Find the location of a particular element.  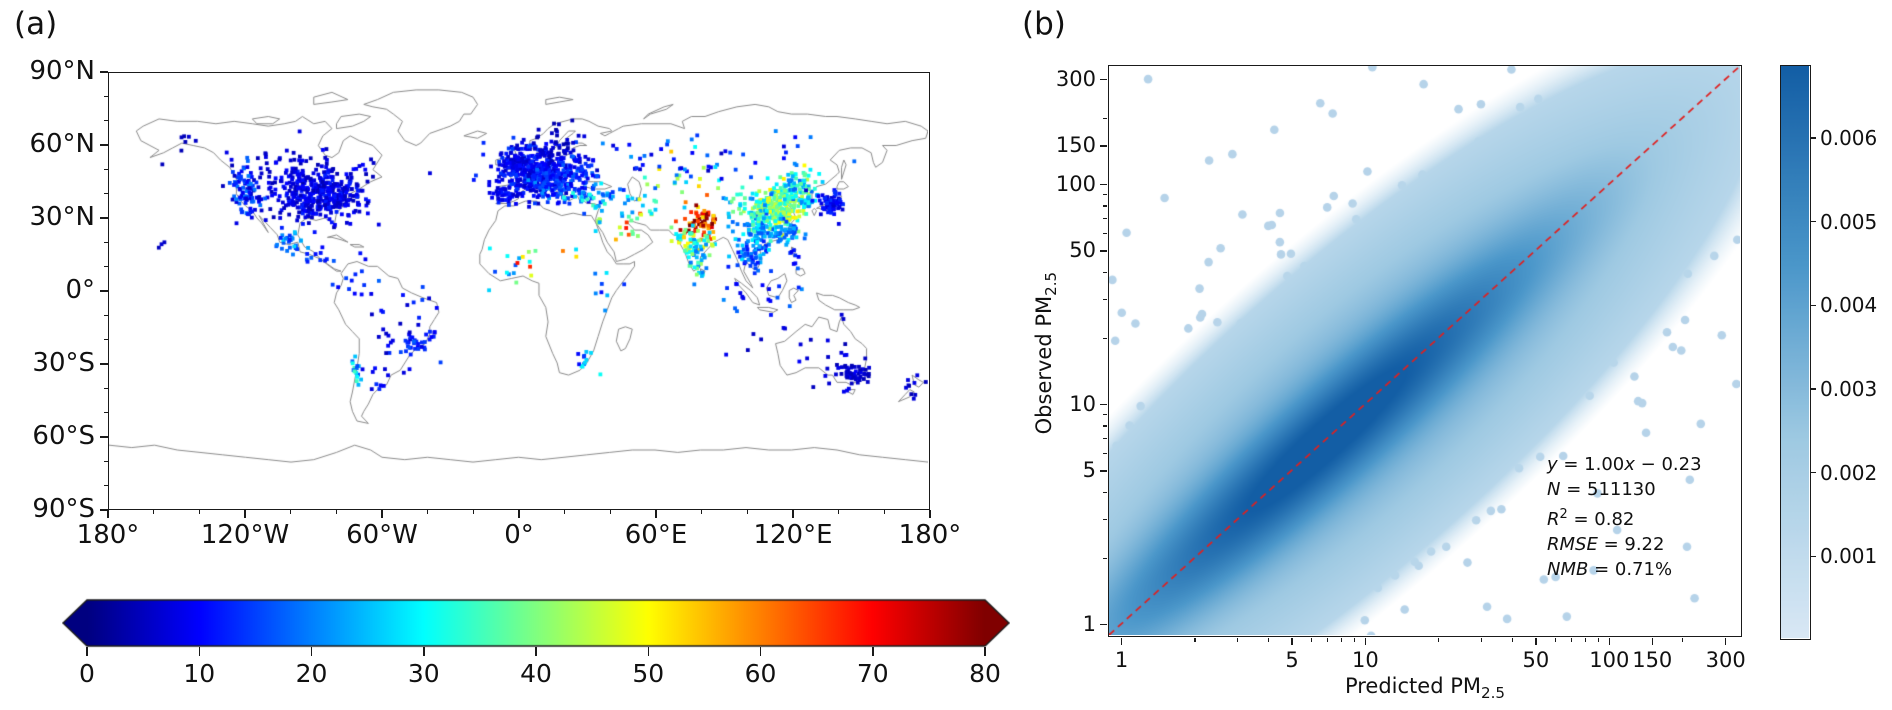

map-y-tick-label: 30°N is located at coordinates (62, 217).